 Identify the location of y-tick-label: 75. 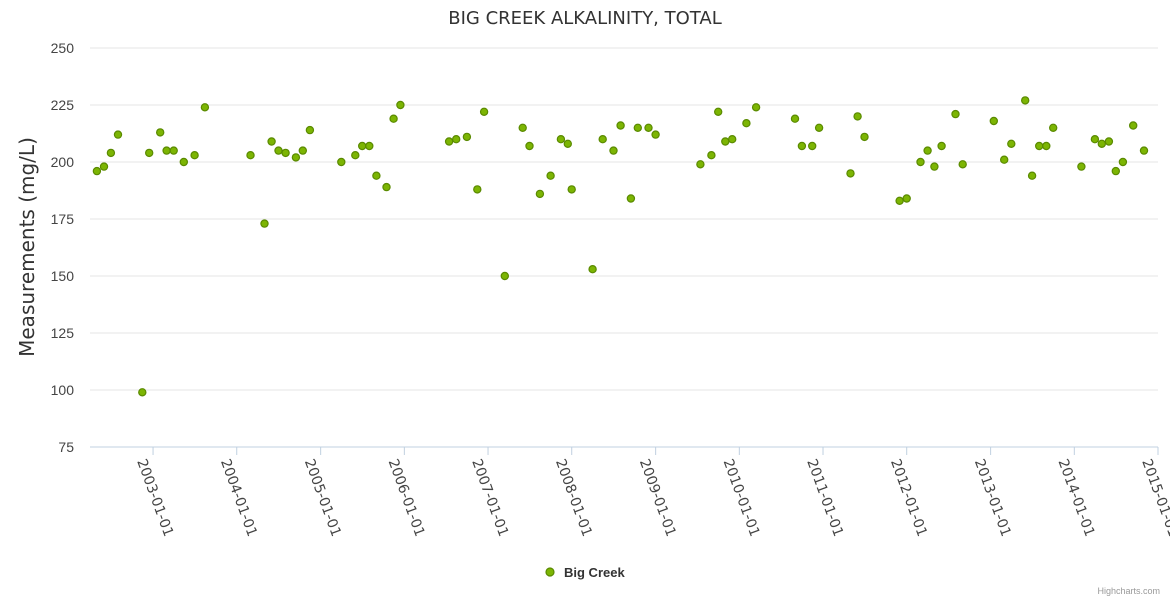
(66, 447).